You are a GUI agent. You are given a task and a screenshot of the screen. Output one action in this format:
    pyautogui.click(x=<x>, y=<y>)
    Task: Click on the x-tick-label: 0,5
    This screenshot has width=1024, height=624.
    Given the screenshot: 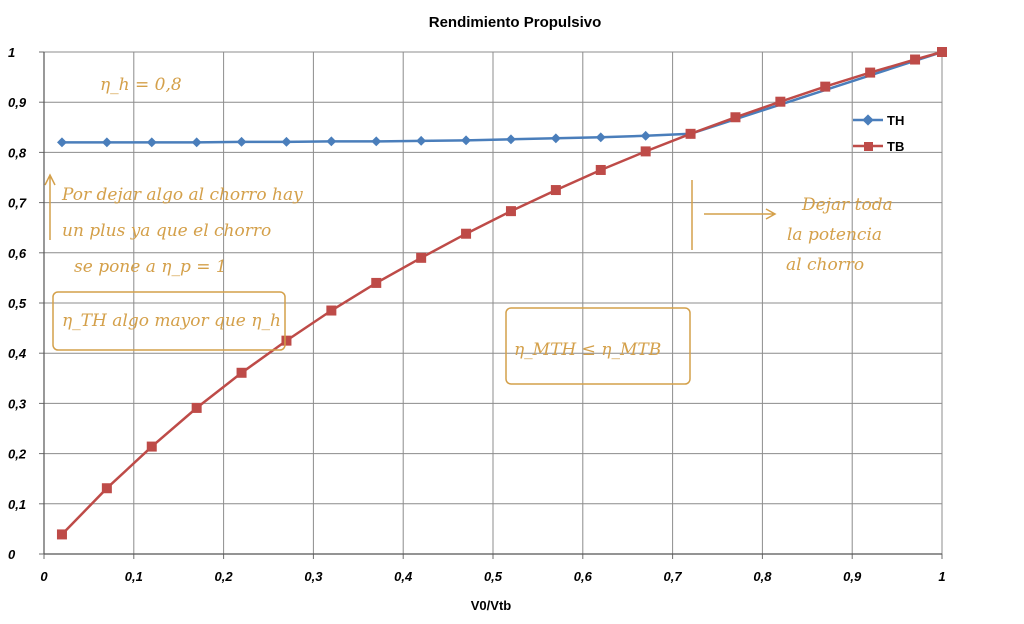 What is the action you would take?
    pyautogui.click(x=493, y=576)
    